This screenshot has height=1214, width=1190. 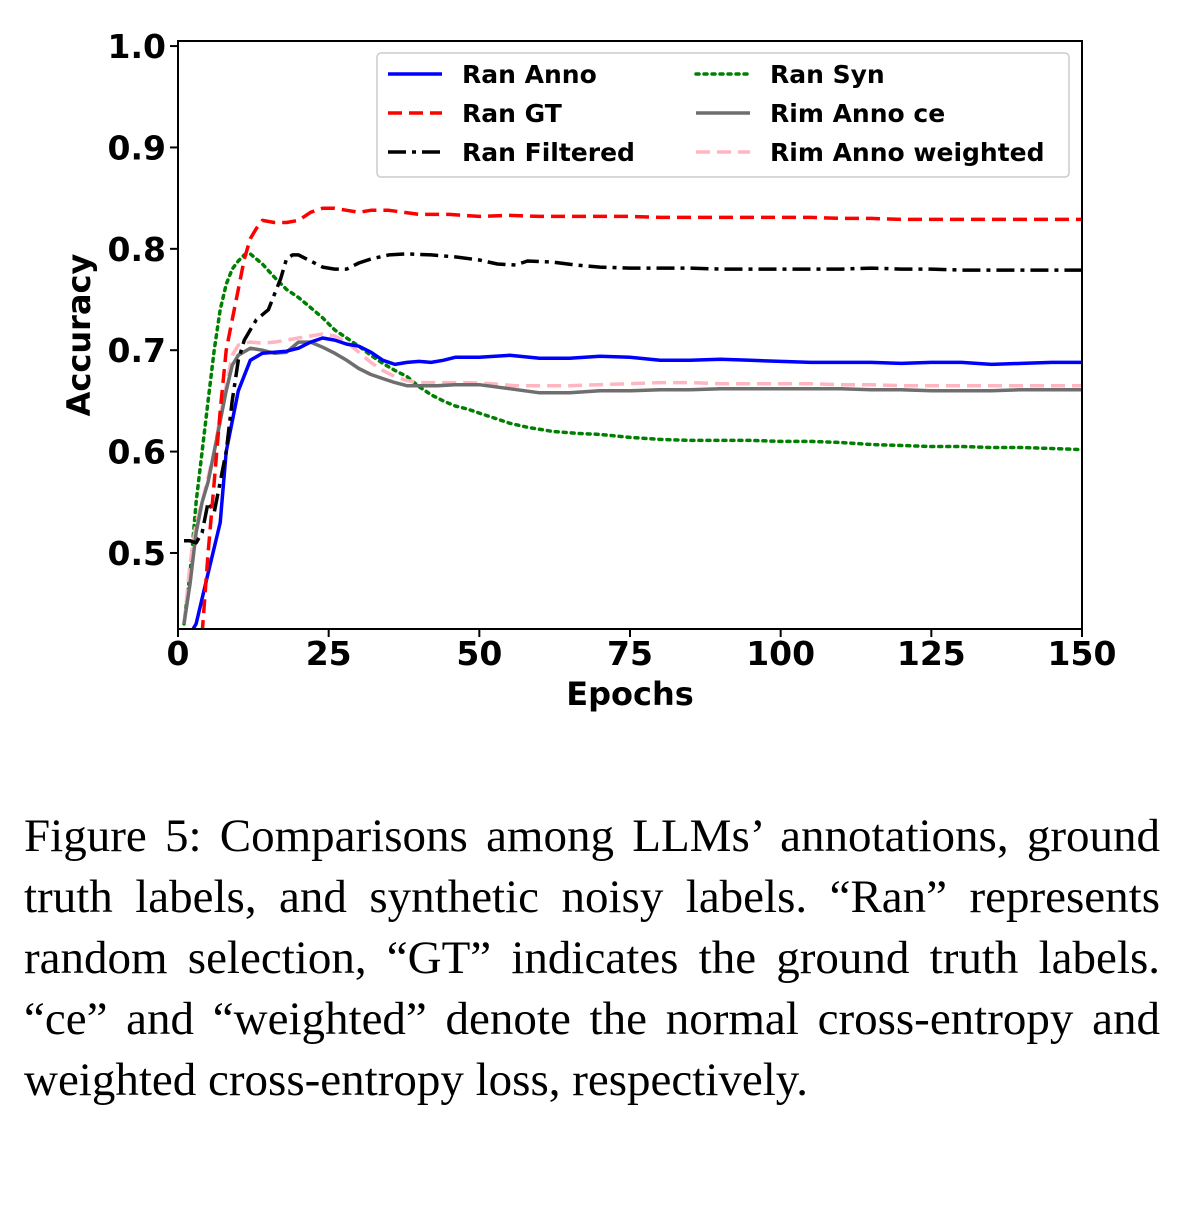 What do you see at coordinates (137, 350) in the screenshot?
I see `y-tick-label: 0.7` at bounding box center [137, 350].